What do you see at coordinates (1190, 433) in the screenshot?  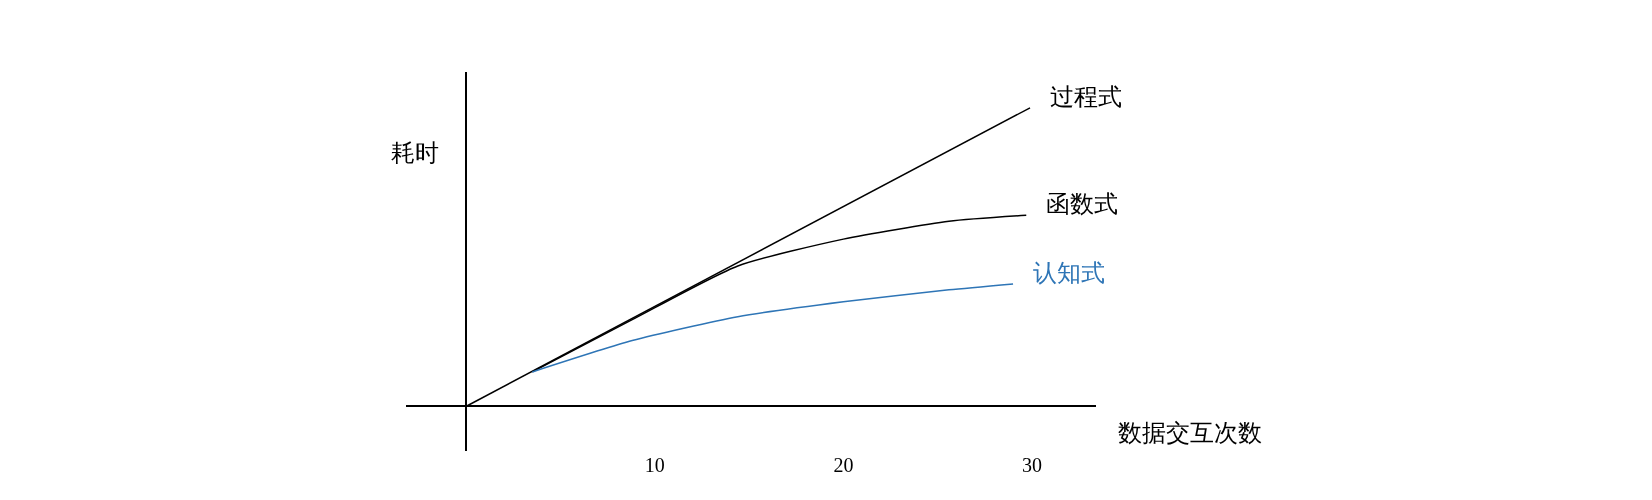 I see `x-axis-title: 数据交互次数` at bounding box center [1190, 433].